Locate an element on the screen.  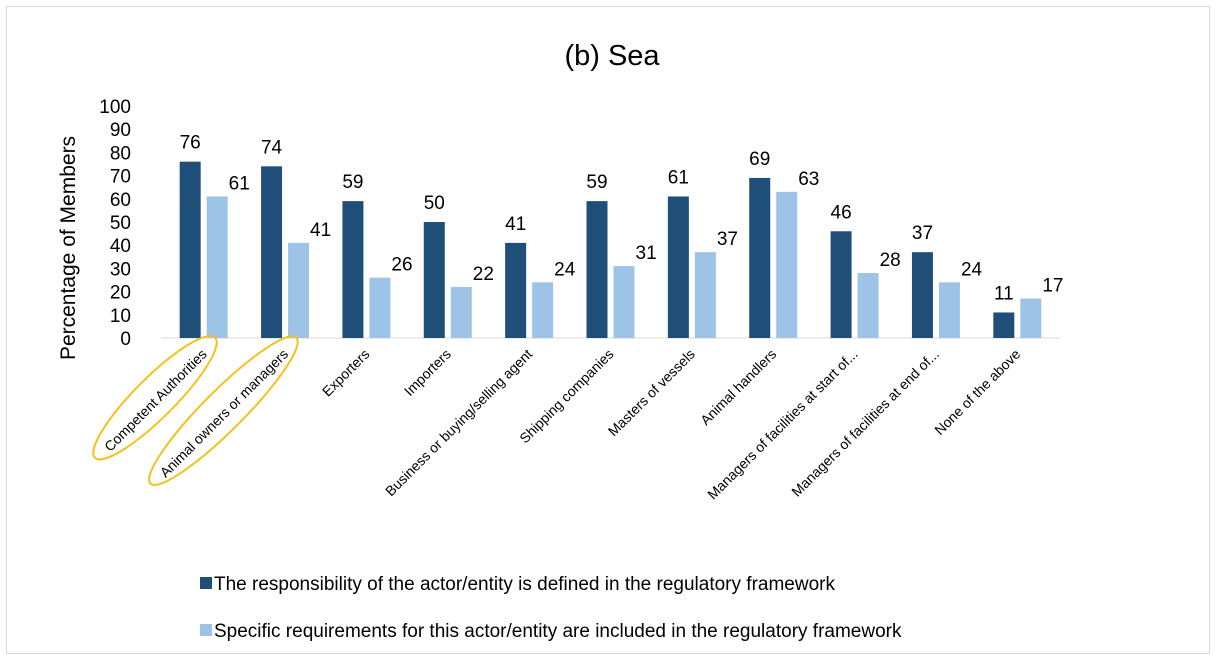
highlight-ellipses is located at coordinates (195, 410).